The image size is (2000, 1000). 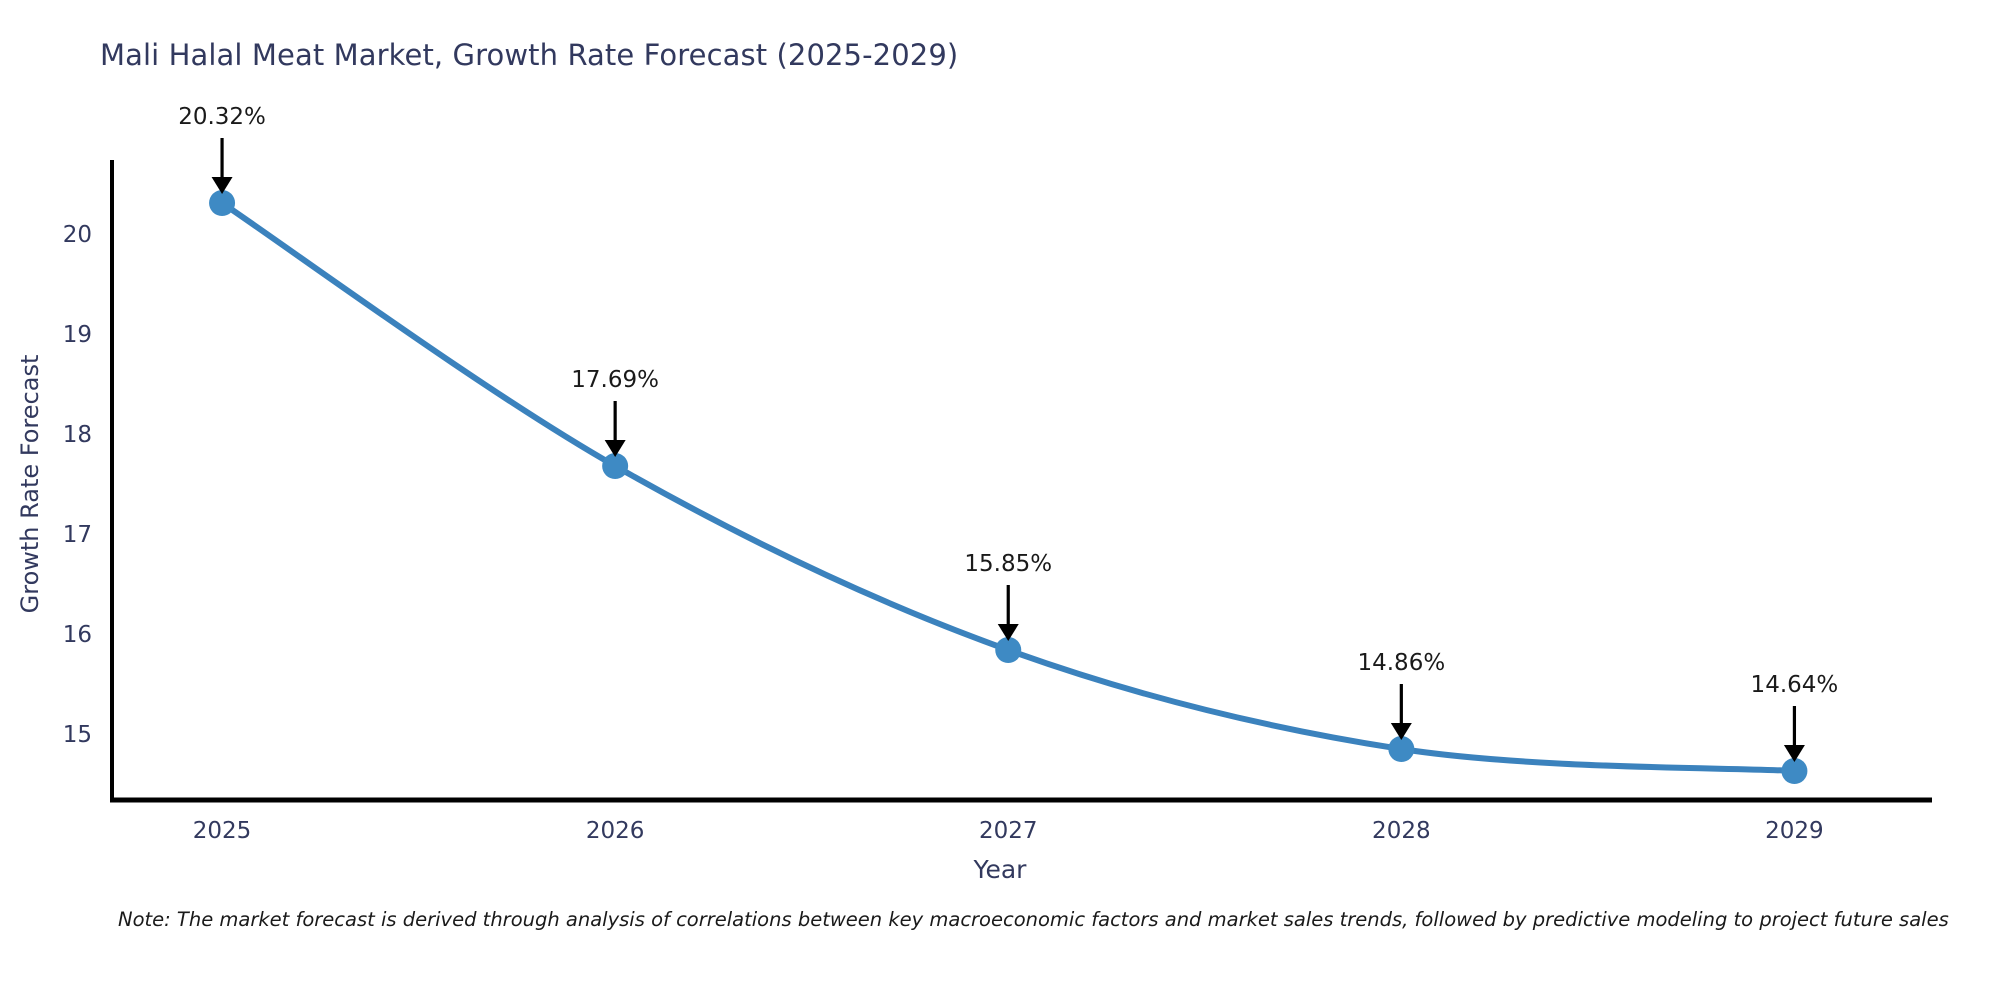 What do you see at coordinates (77, 535) in the screenshot?
I see `y-tick-label: 17` at bounding box center [77, 535].